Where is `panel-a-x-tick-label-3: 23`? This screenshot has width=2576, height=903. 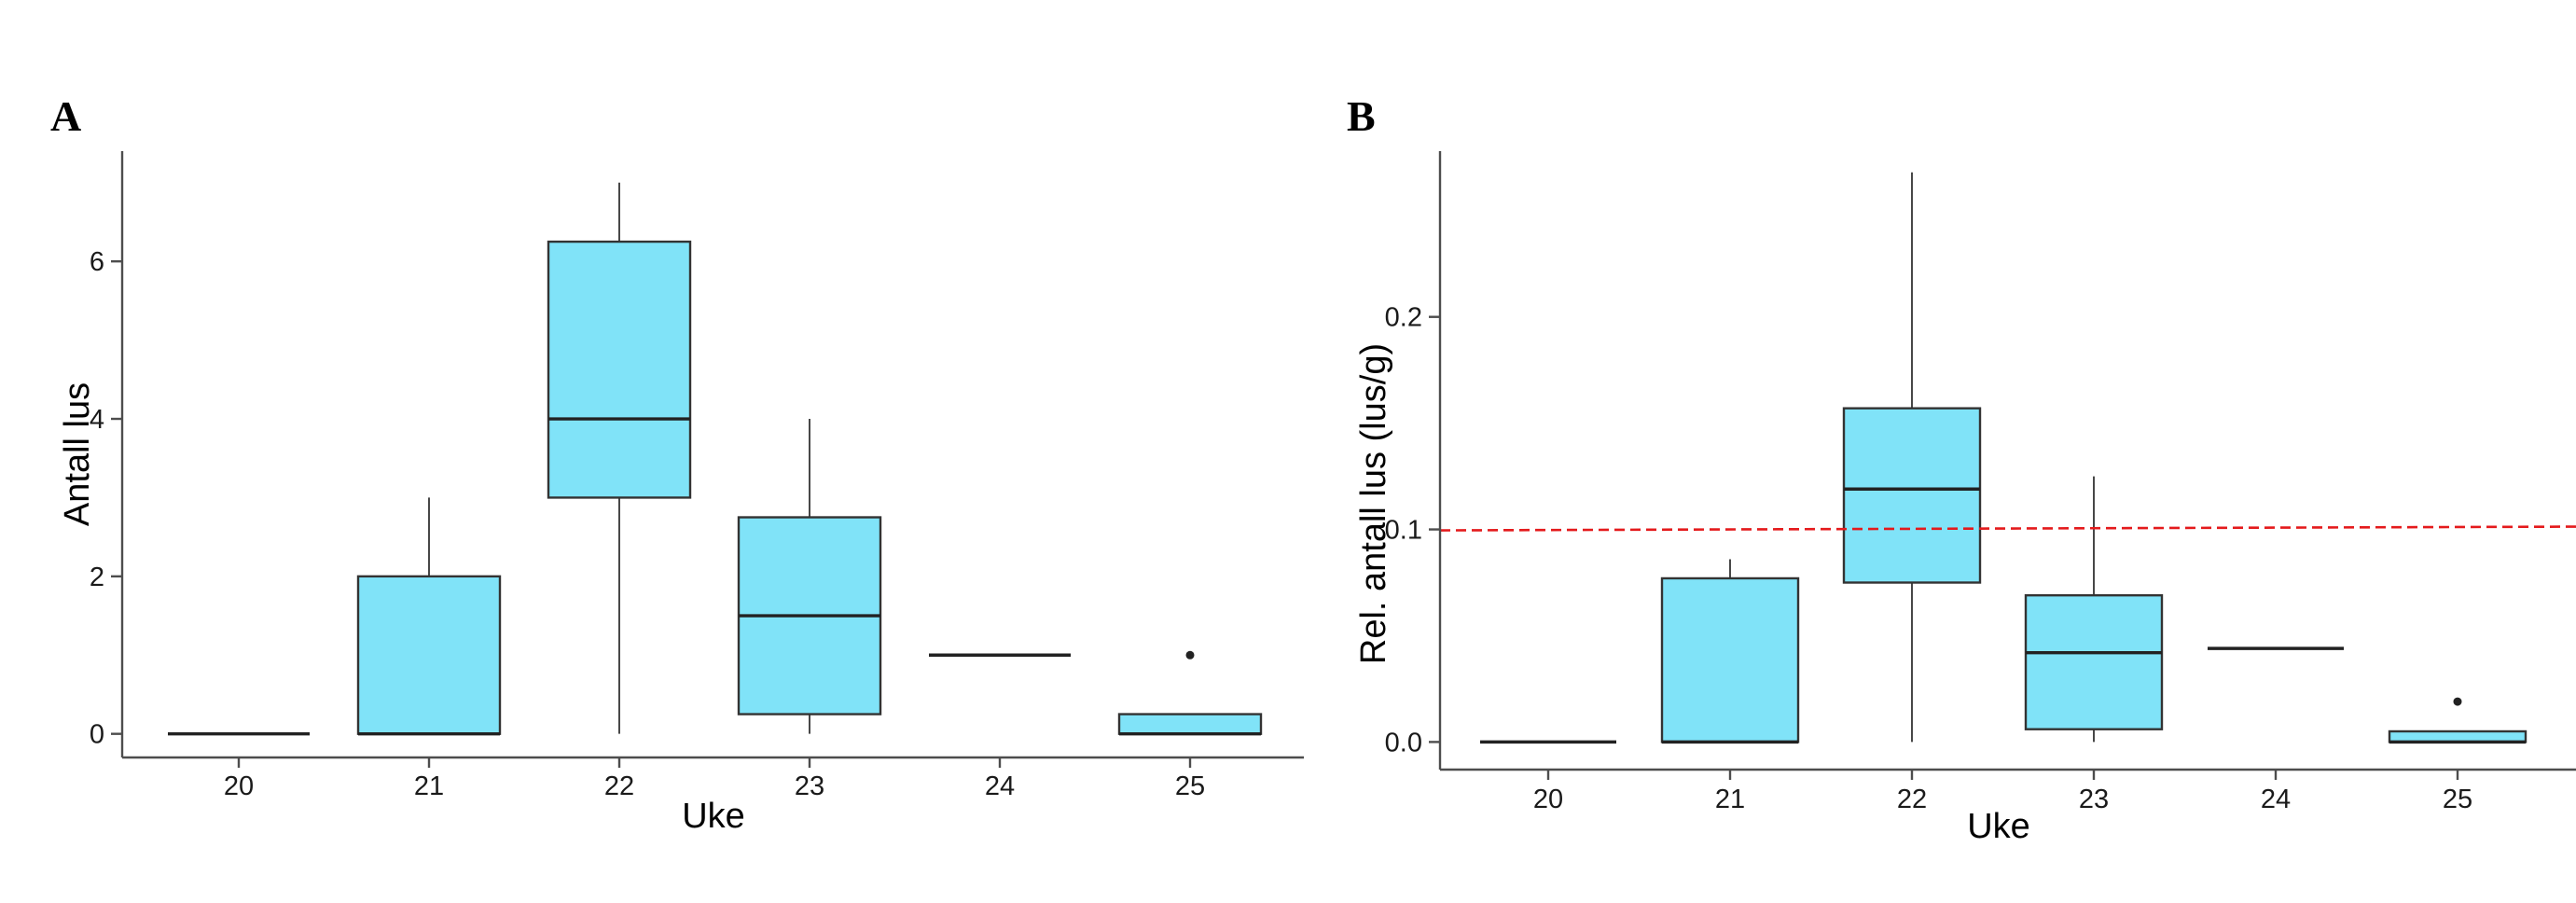 panel-a-x-tick-label-3: 23 is located at coordinates (809, 786).